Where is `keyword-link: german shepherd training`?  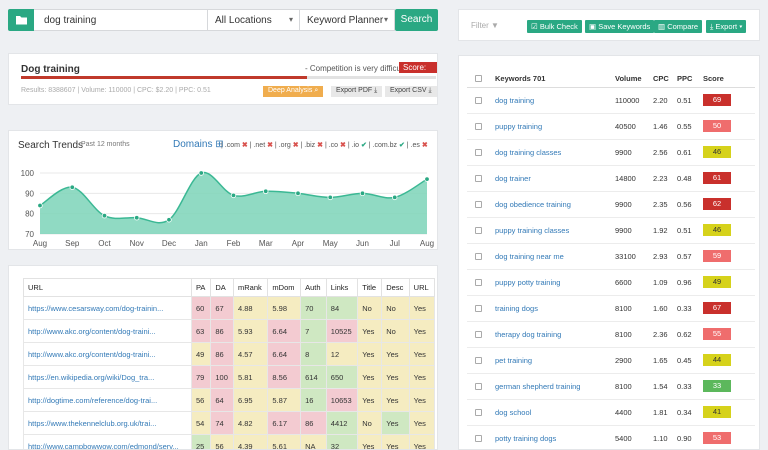
keyword-link: german shepherd training is located at coordinates (555, 386).